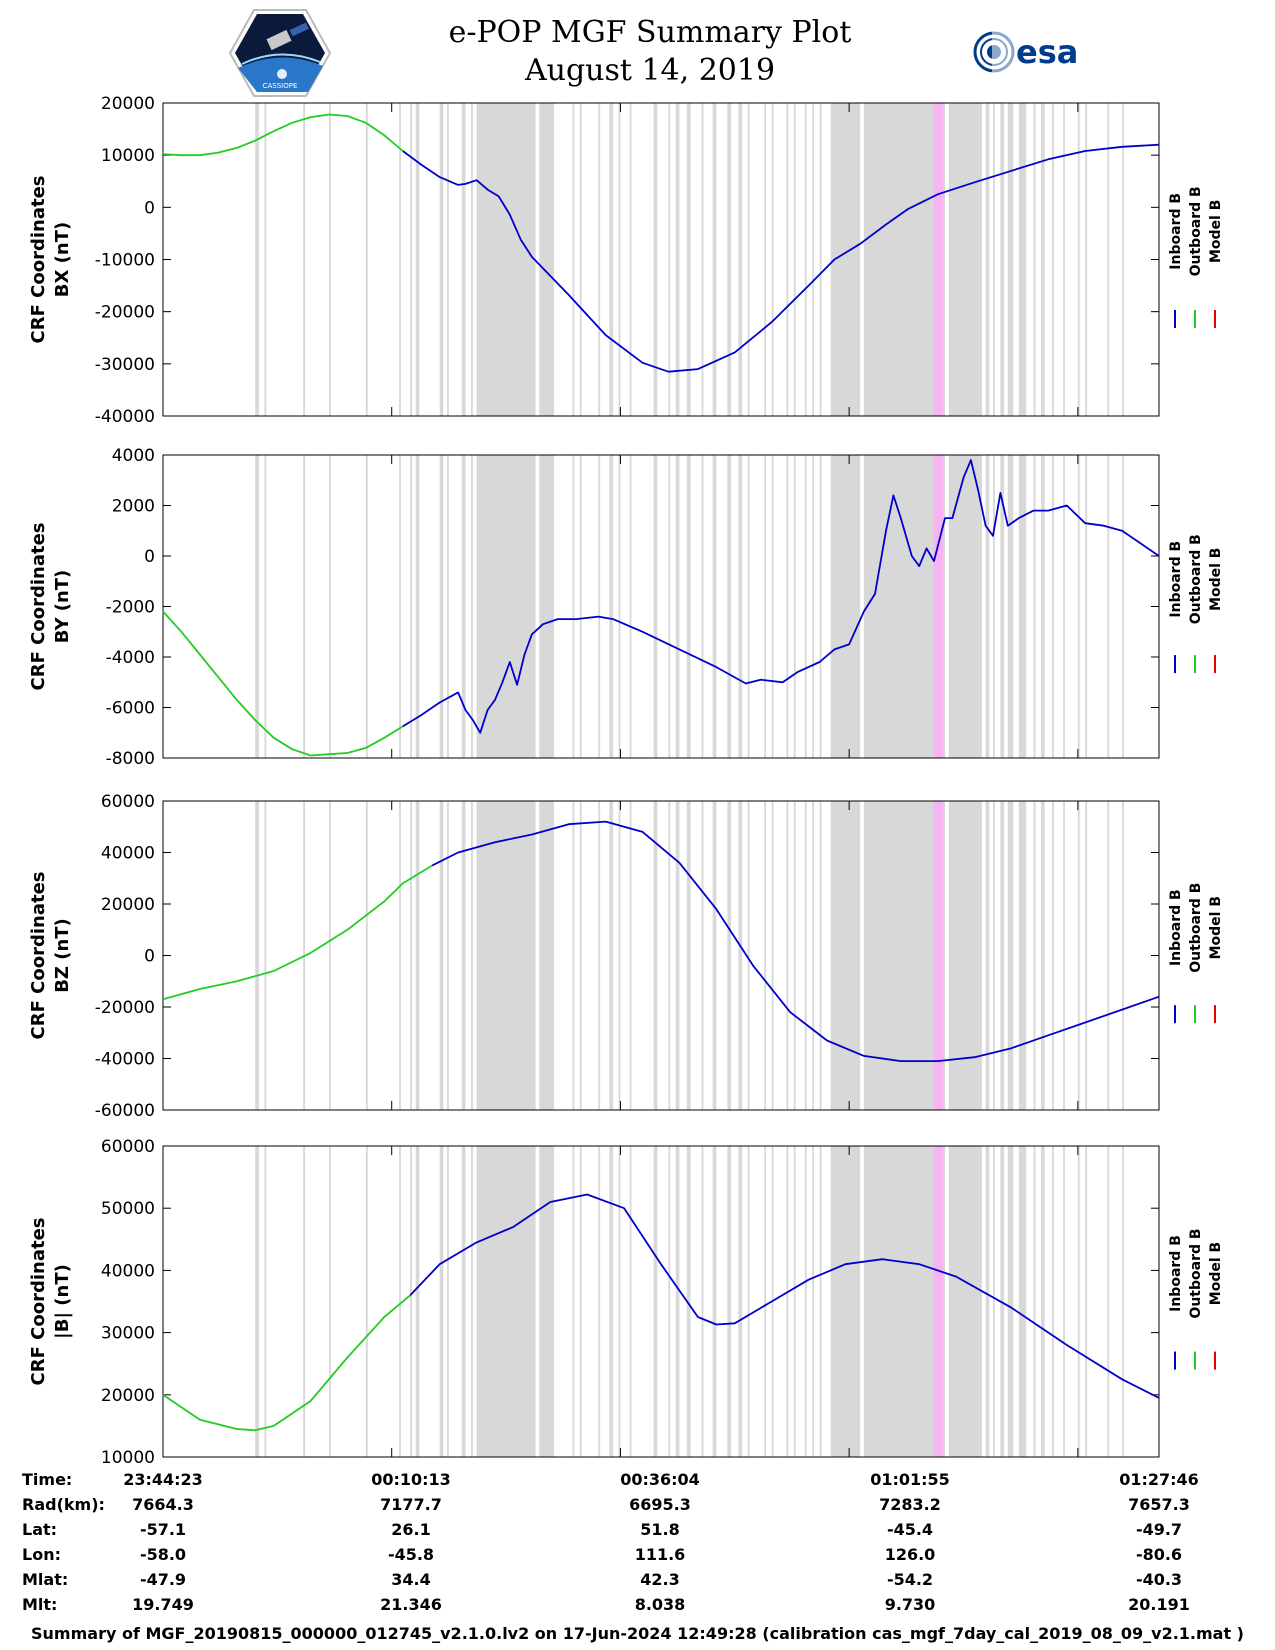 This screenshot has height=1650, width=1275. I want to click on info-cell: -80.6, so click(1159, 1554).